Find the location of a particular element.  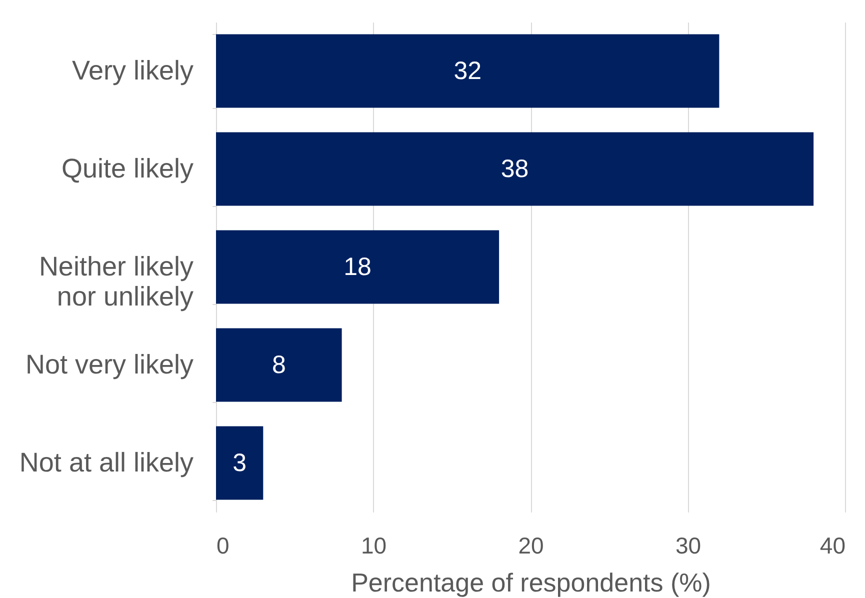

y-tick-label: Not at all likely is located at coordinates (106, 463).